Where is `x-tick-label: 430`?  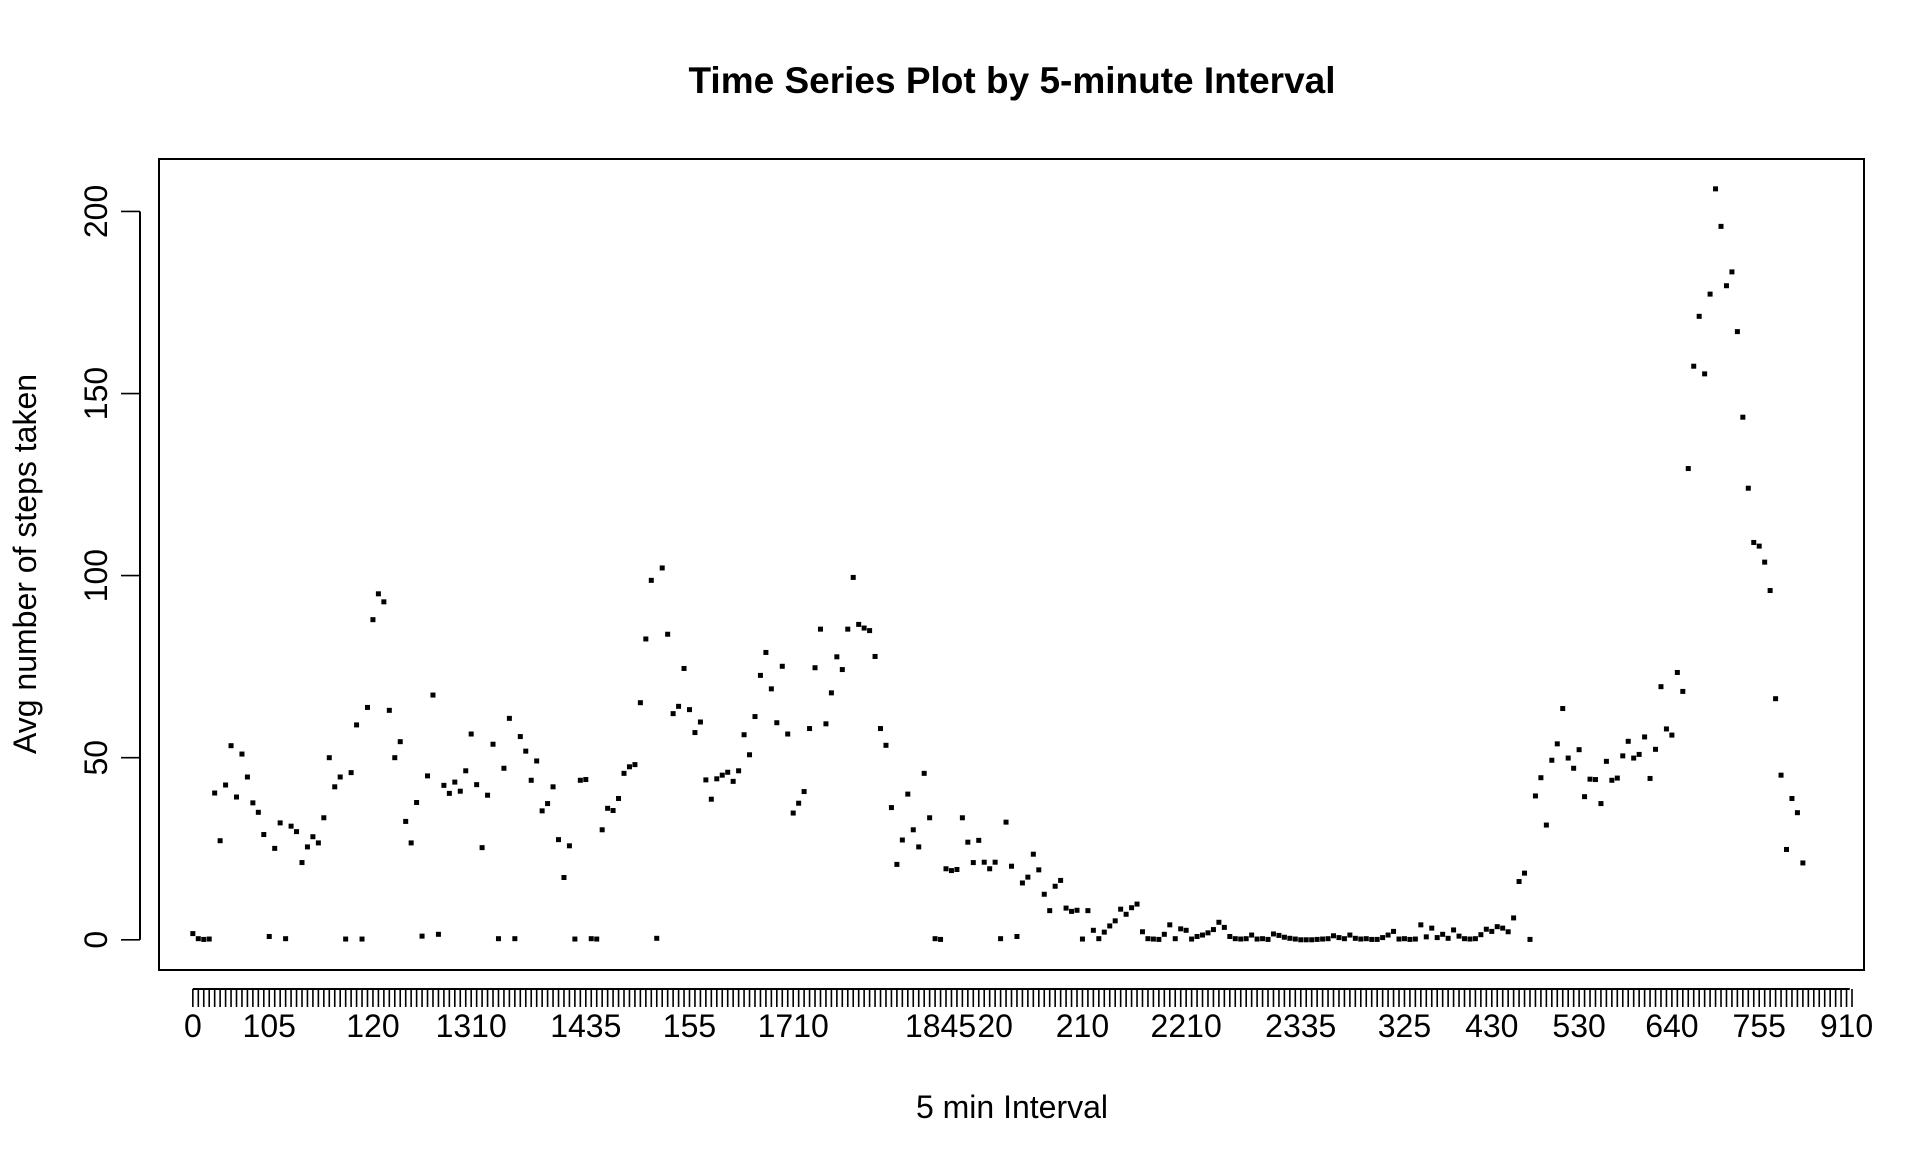 x-tick-label: 430 is located at coordinates (1491, 1026).